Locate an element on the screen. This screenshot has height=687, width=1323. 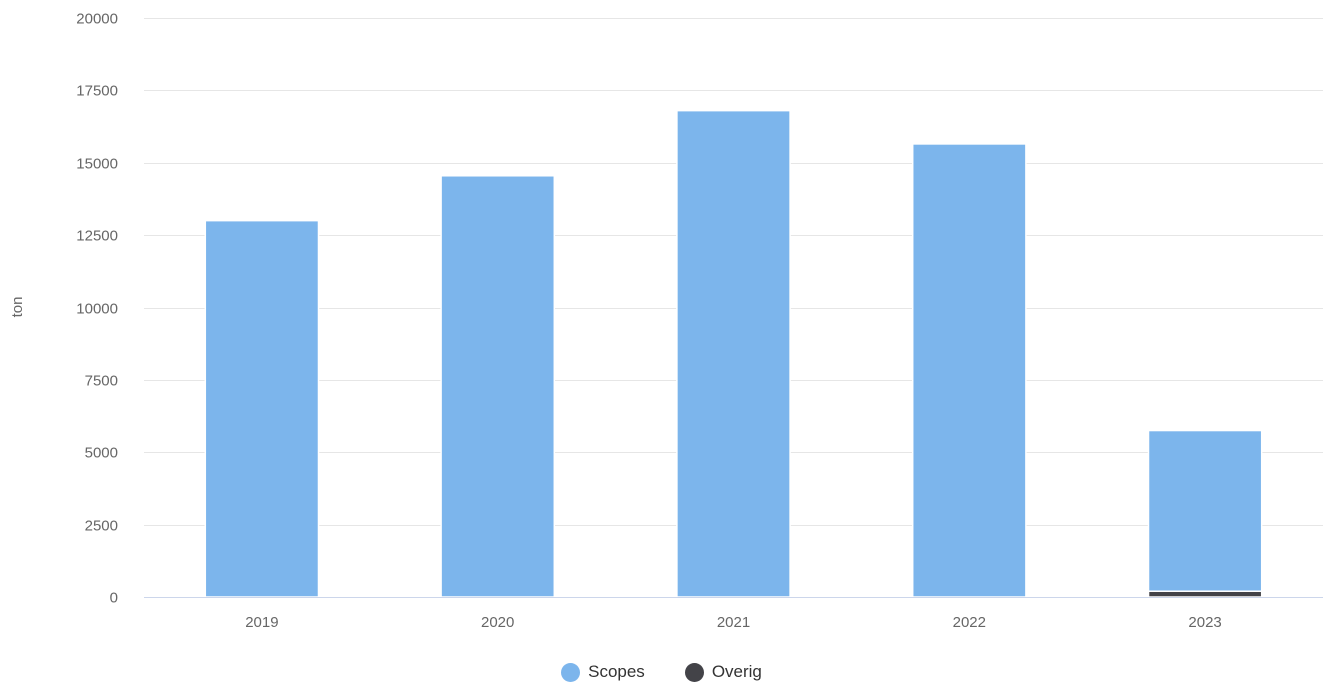
x-tick-label-2022: 2022 is located at coordinates (969, 622).